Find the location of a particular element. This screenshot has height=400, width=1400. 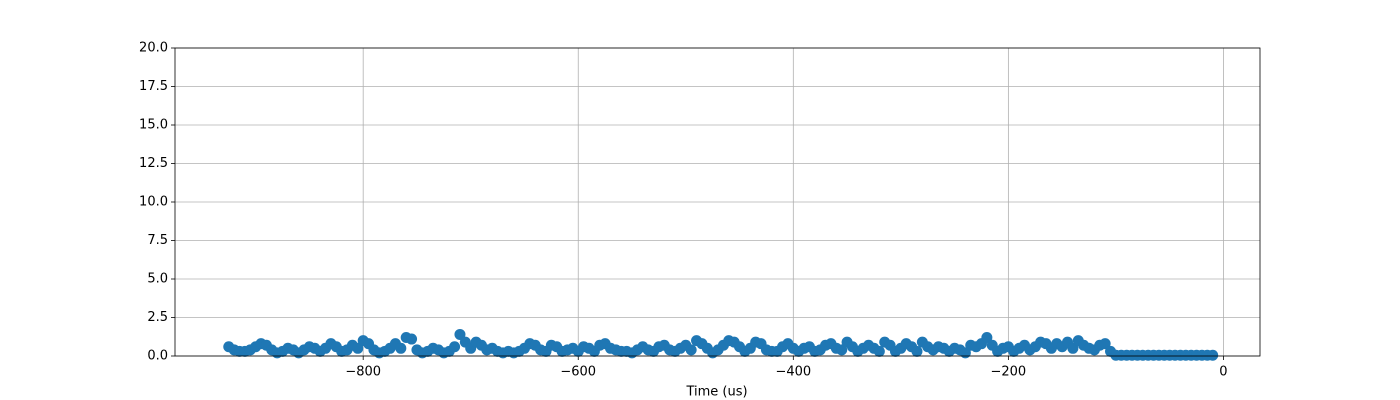

x-axis-label: Time (us) is located at coordinates (716, 392).